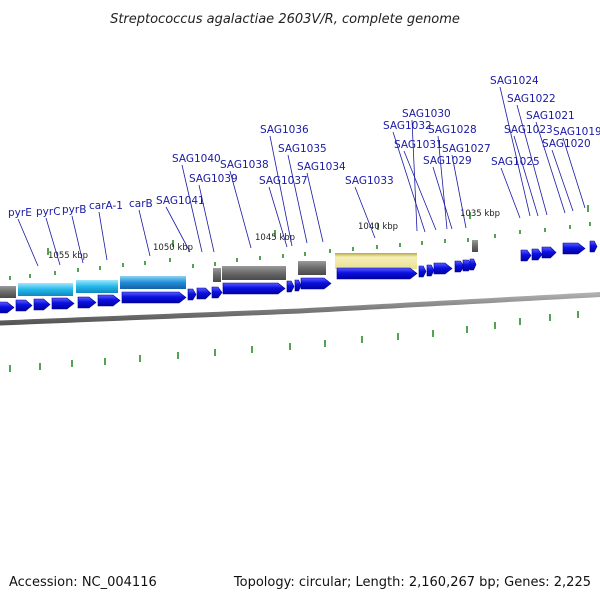 The width and height of the screenshot is (600, 600). I want to click on gene-label-sag1030: SAG1030, so click(426, 114).